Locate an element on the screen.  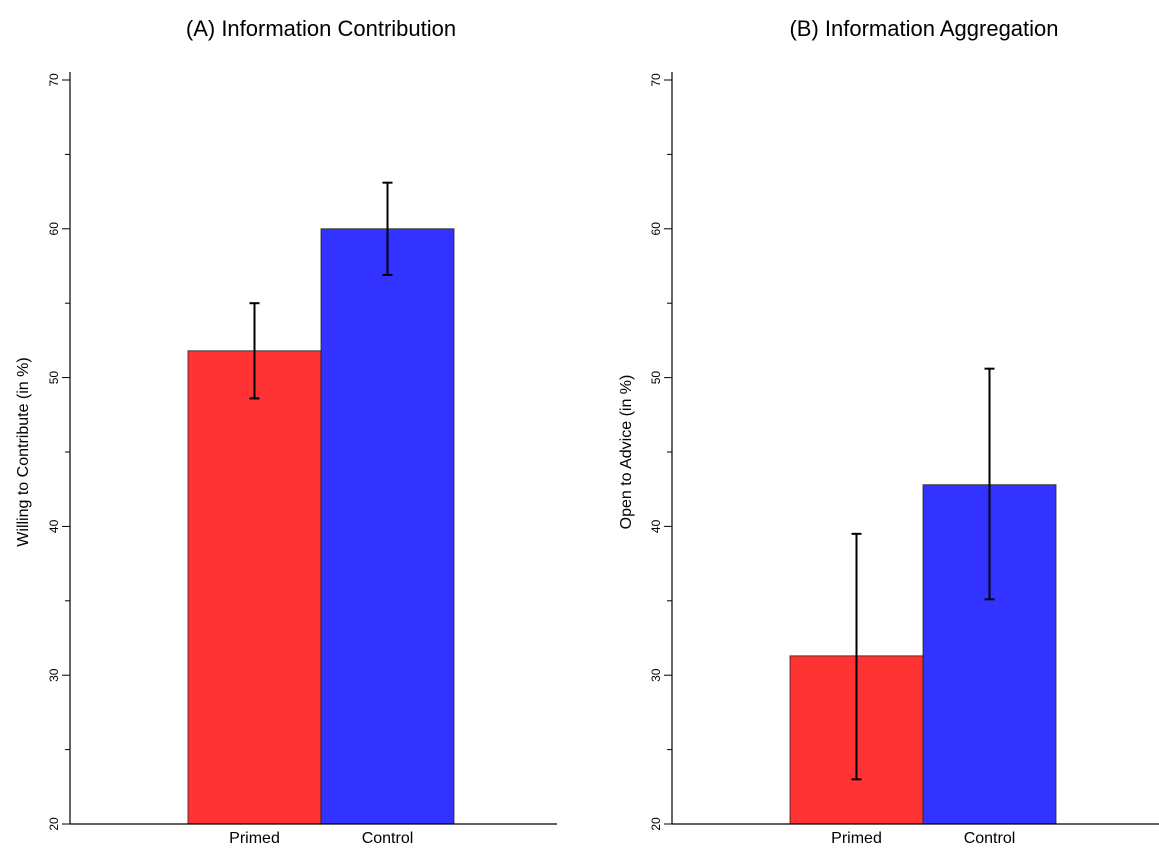
bar-control is located at coordinates (387, 526).